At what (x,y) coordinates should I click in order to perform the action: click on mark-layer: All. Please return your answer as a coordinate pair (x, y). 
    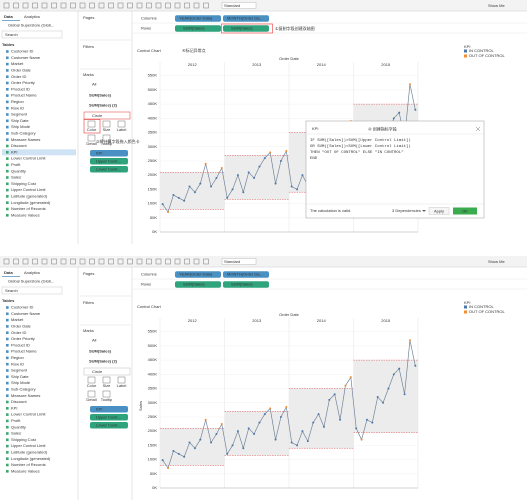
    Looking at the image, I should click on (94, 84).